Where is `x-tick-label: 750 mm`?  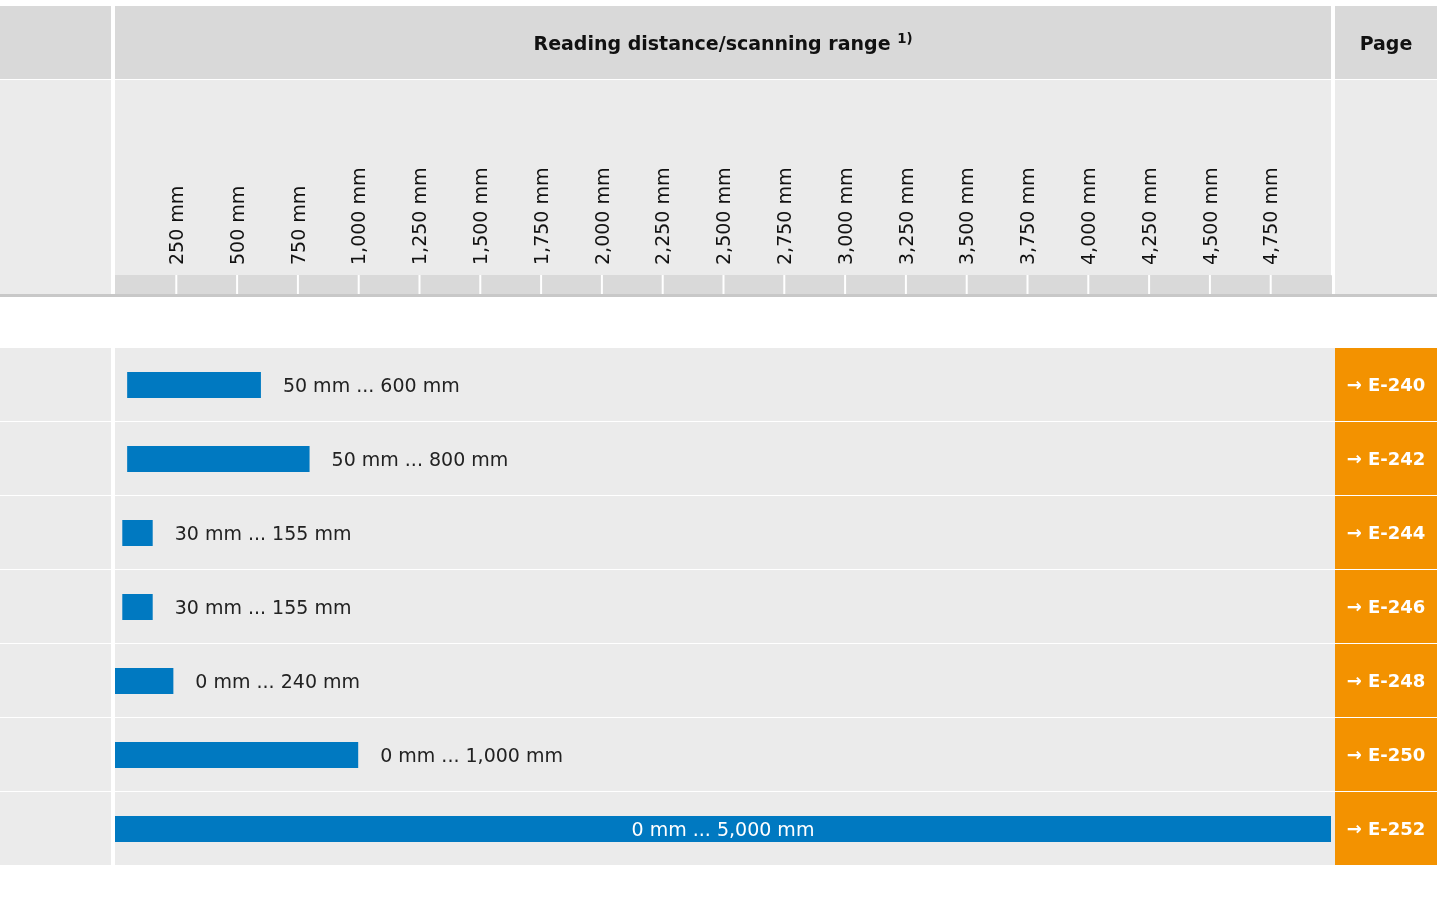
x-tick-label: 750 mm is located at coordinates (297, 225).